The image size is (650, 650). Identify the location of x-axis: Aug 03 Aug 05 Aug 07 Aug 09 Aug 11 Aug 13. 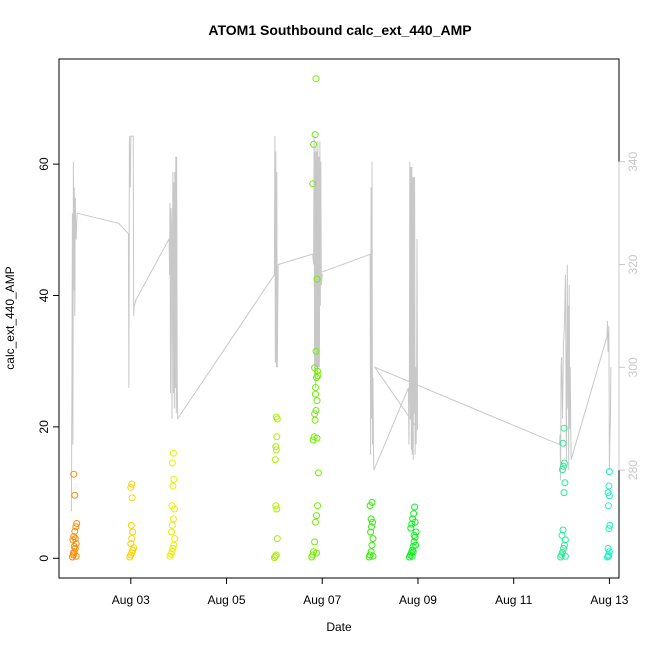
(370, 592).